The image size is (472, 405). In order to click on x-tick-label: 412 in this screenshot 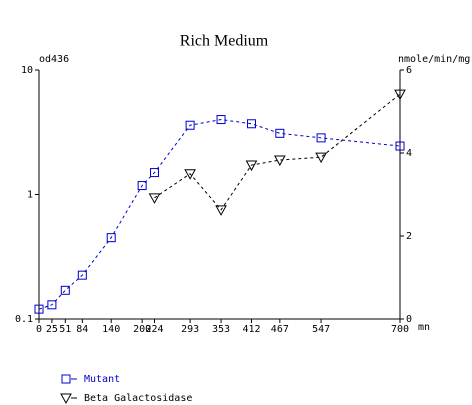, I will do `click(251, 329)`.